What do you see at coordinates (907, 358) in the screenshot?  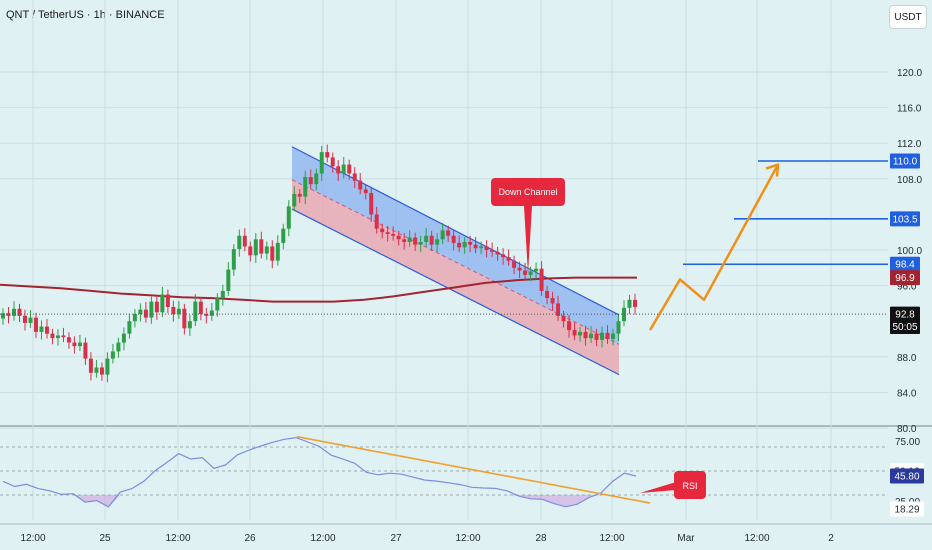 I see `y-tick-label: 88.0` at bounding box center [907, 358].